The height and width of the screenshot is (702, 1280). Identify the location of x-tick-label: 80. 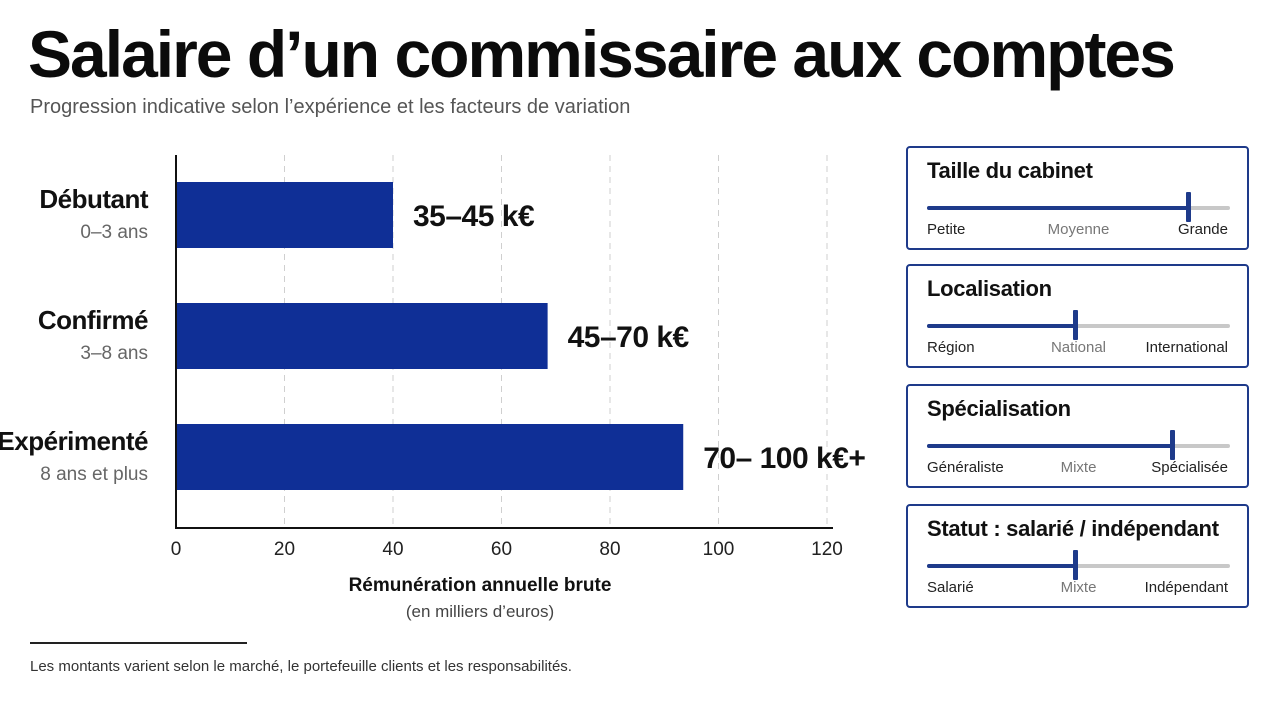
(609, 549).